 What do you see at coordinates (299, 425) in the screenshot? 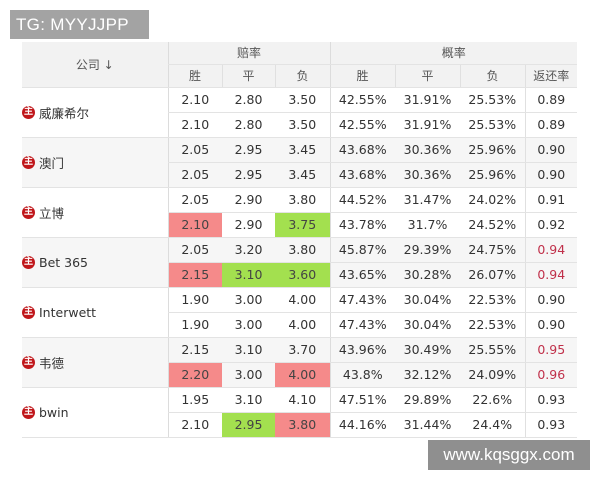
I see `table-row: 2.10 2.95 3.80 44.16% 31.44% 24.4% 0.93` at bounding box center [299, 425].